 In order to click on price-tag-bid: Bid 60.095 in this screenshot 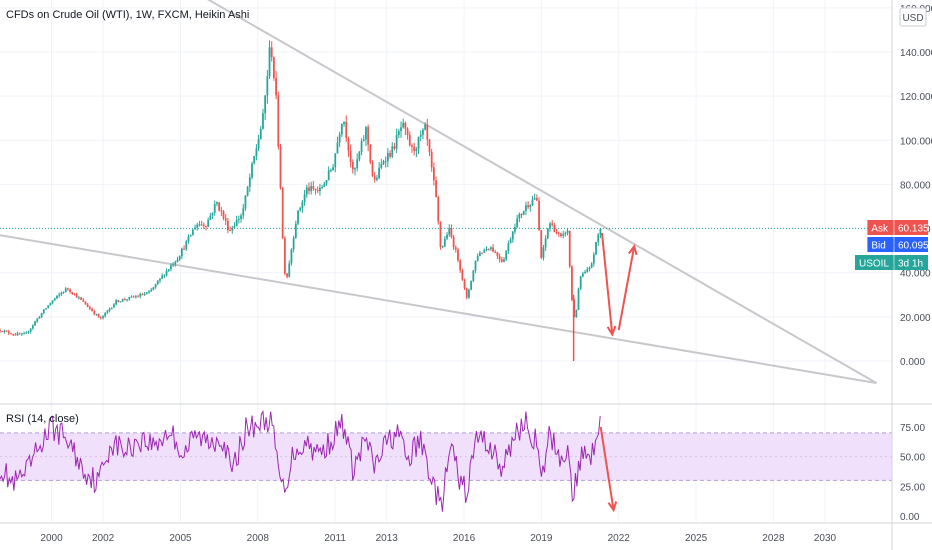, I will do `click(898, 244)`.